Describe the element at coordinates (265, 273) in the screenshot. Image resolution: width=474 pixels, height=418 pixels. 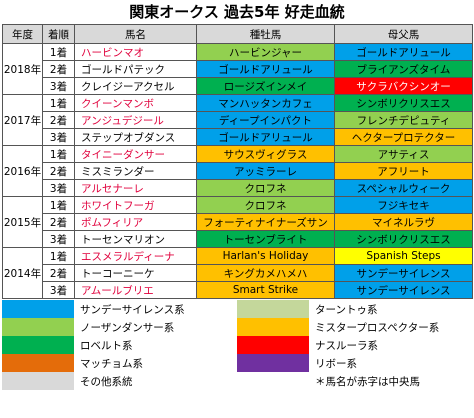
I see `sire-cell: キングカメハメハ` at that location.